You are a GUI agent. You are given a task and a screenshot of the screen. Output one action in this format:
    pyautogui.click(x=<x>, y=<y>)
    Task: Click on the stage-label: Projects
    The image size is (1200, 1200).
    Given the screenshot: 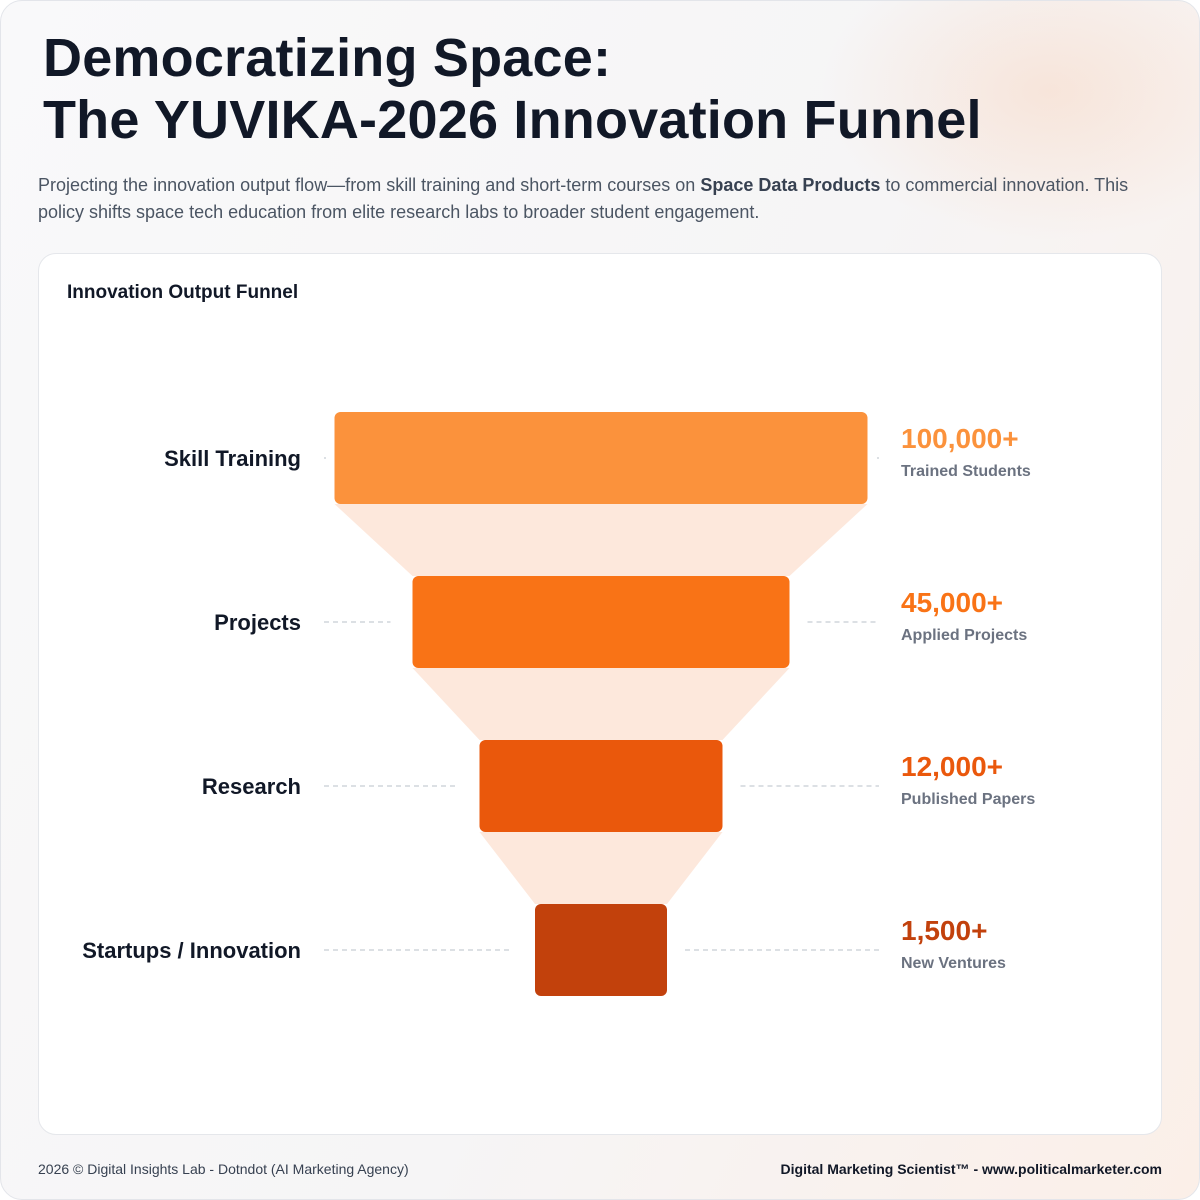 What is the action you would take?
    pyautogui.click(x=257, y=622)
    